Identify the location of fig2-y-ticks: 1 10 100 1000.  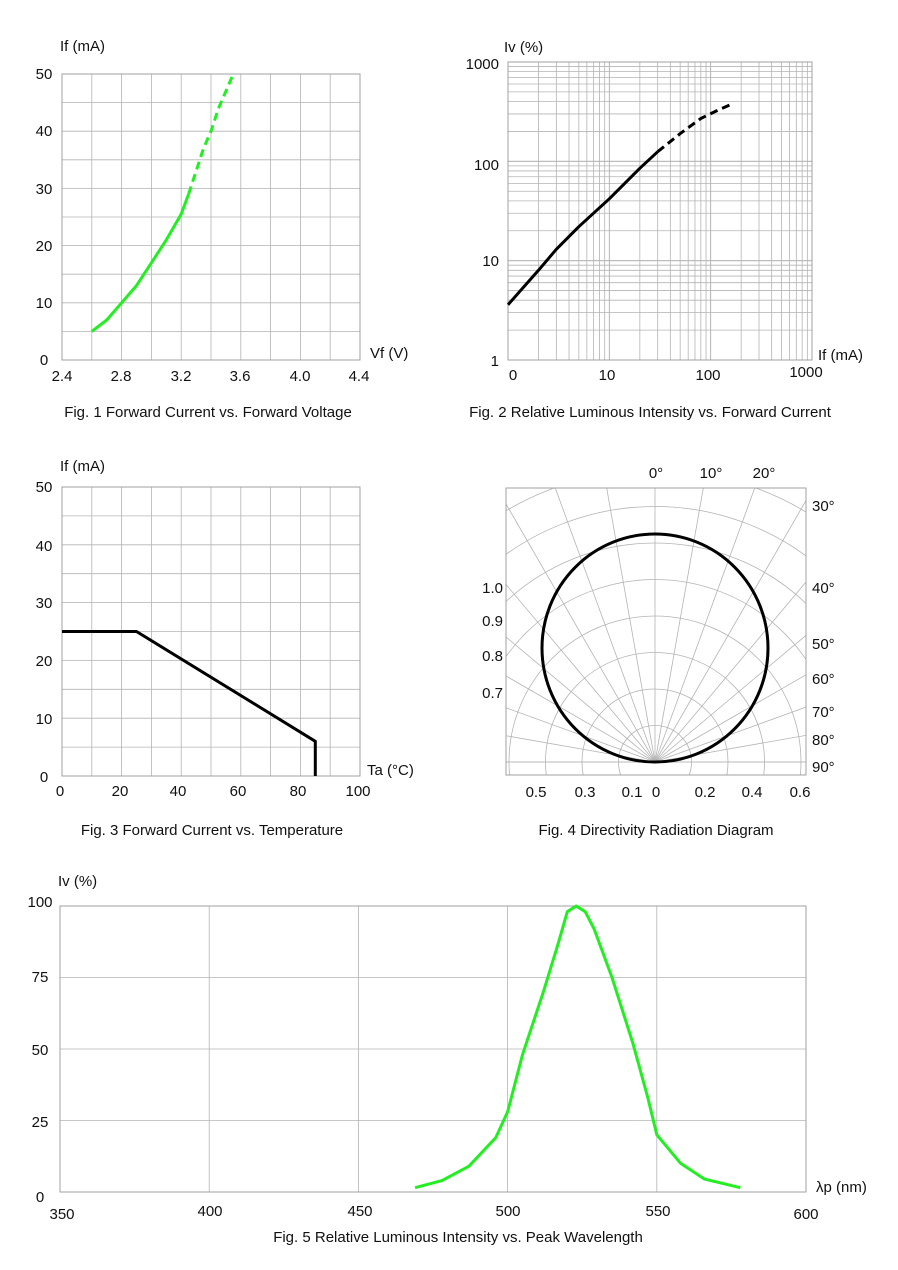
(482, 213).